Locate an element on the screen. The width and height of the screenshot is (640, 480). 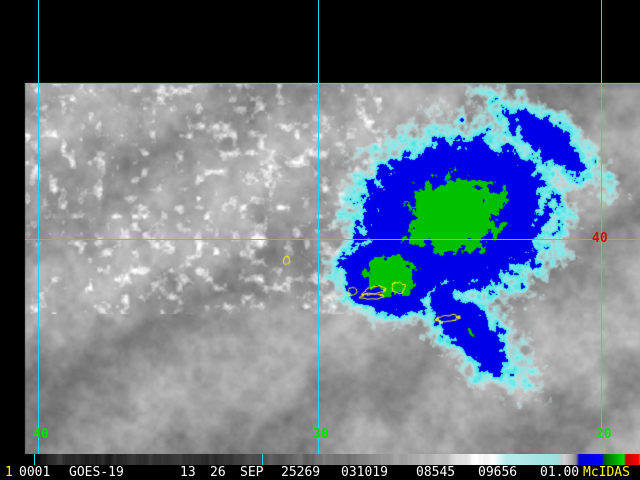
status-segment-1: 0001 is located at coordinates (35, 472).